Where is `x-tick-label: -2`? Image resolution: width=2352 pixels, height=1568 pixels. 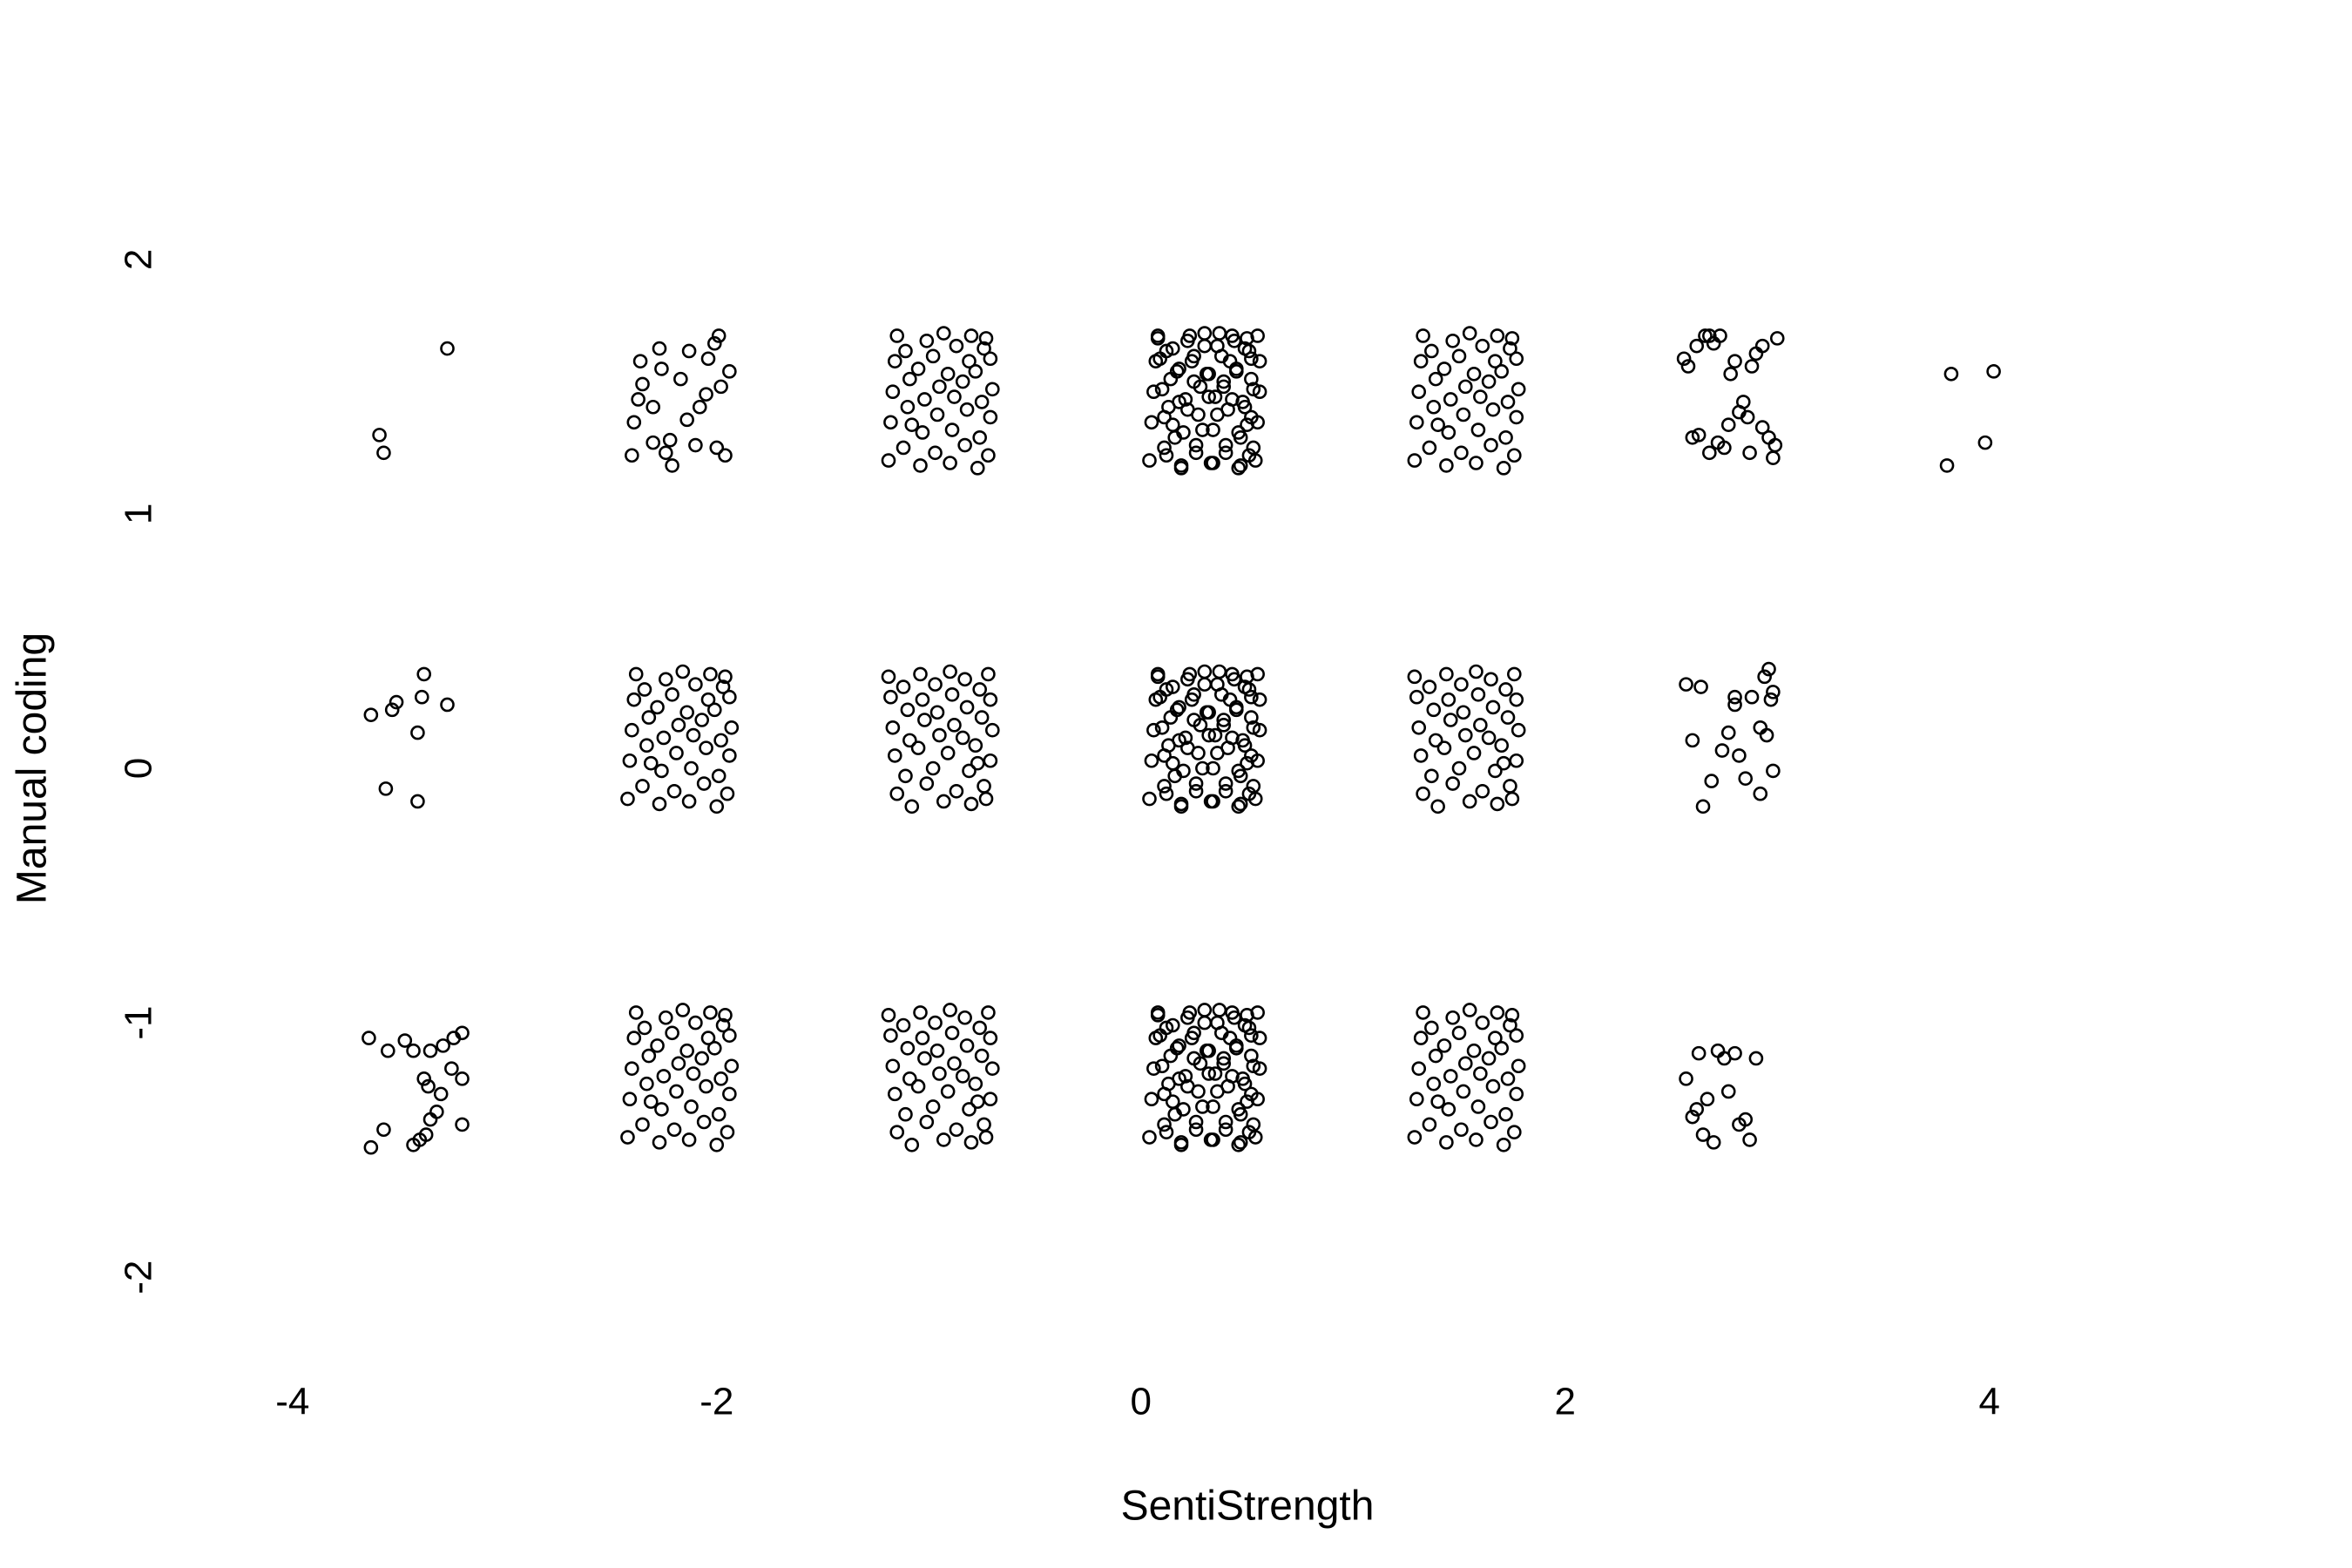 x-tick-label: -2 is located at coordinates (716, 1402).